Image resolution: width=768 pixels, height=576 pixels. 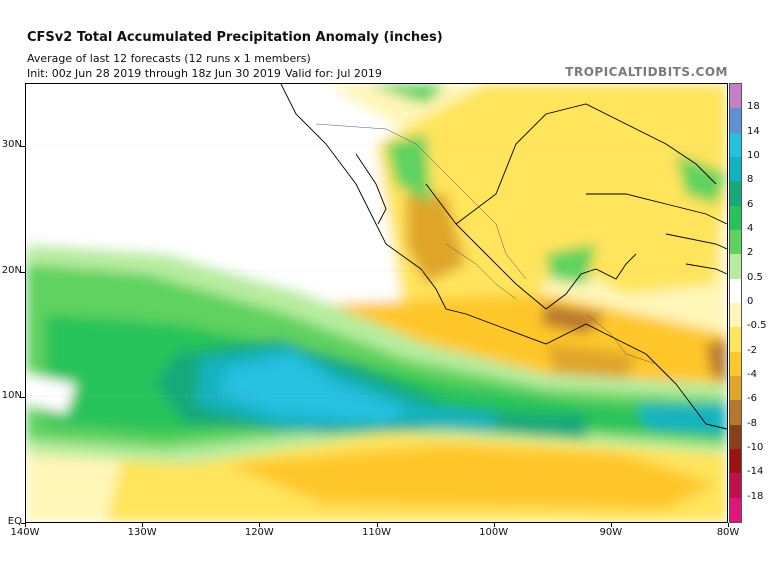 What do you see at coordinates (750, 180) in the screenshot?
I see `colorbar-label: 8` at bounding box center [750, 180].